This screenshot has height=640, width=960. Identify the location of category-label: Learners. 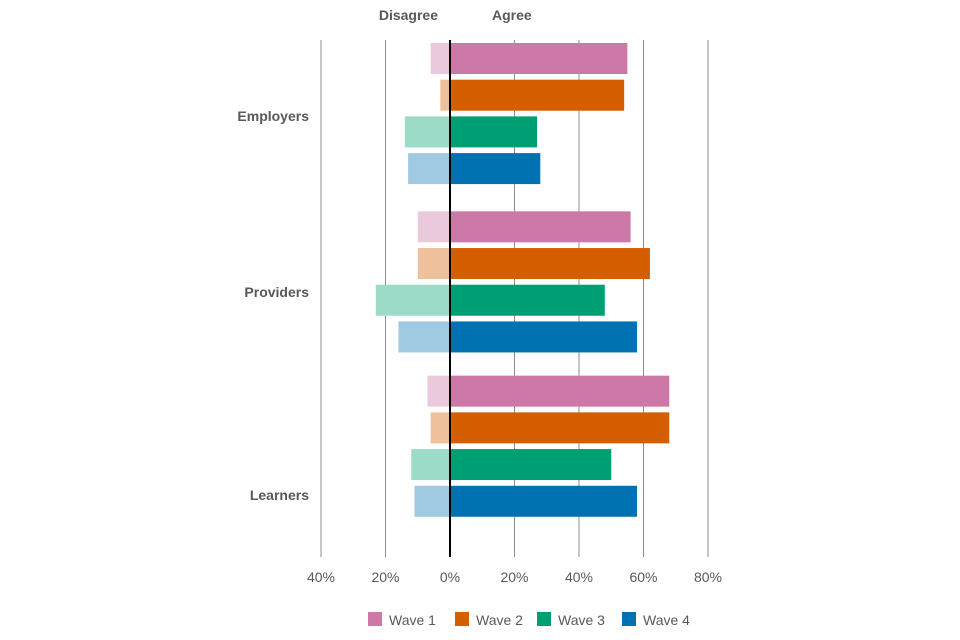
(279, 495).